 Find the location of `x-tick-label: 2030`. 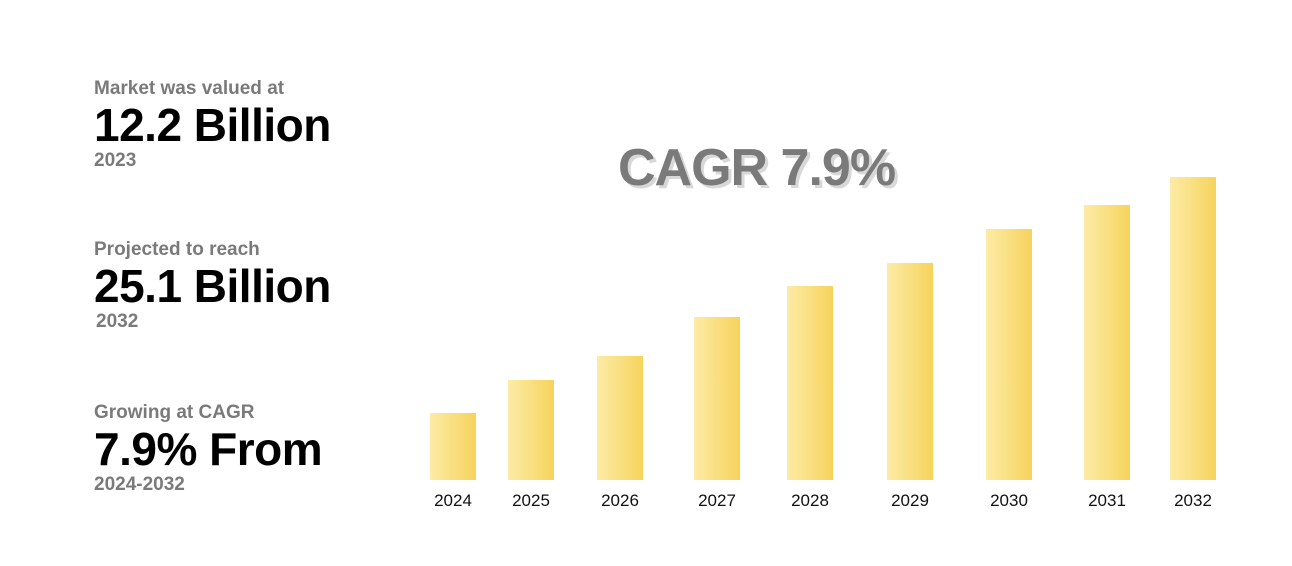

x-tick-label: 2030 is located at coordinates (1009, 500).